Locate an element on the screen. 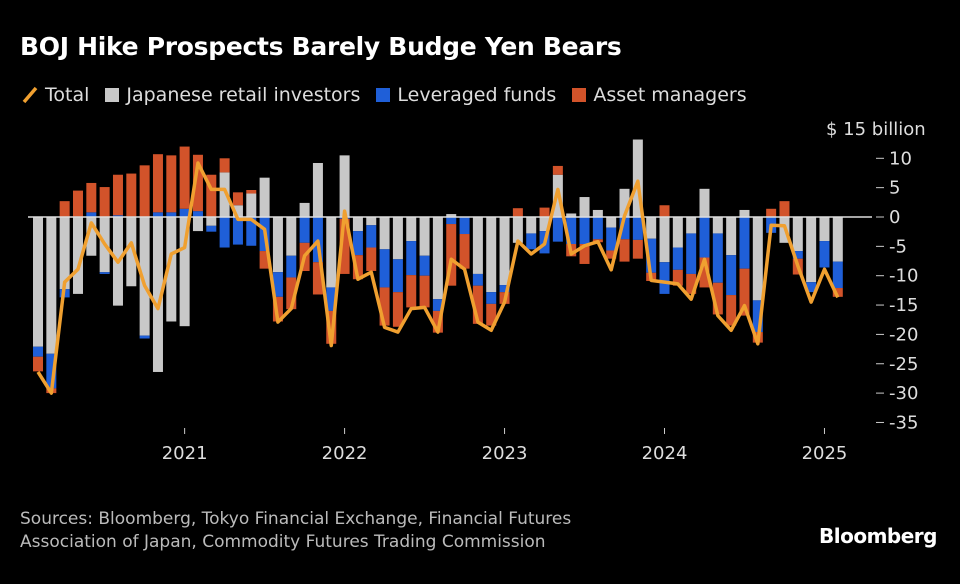  y-axis-unit-label: $ 15 billion is located at coordinates (876, 129).